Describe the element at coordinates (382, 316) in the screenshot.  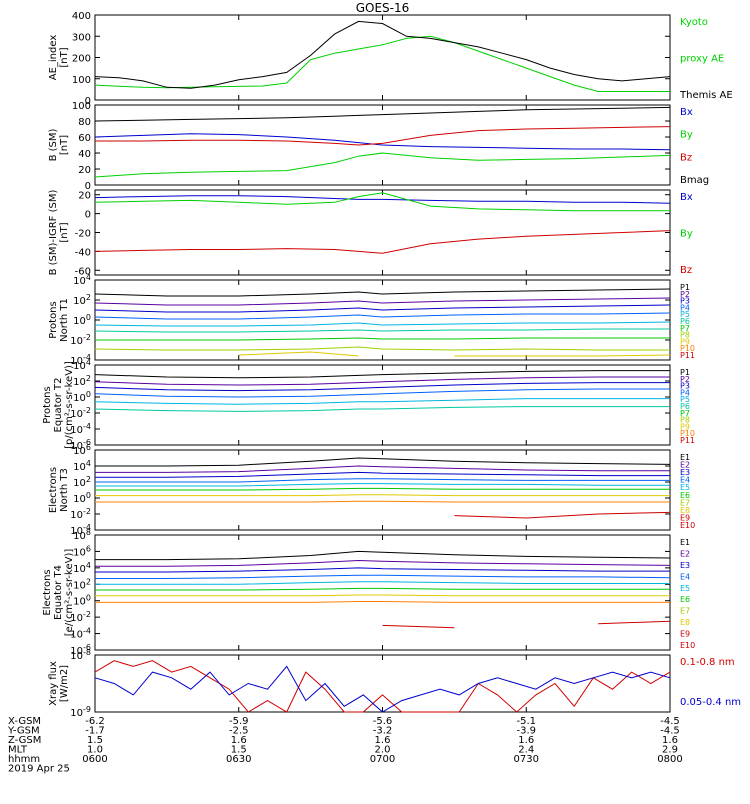
I see `series-line-pn-p4` at that location.